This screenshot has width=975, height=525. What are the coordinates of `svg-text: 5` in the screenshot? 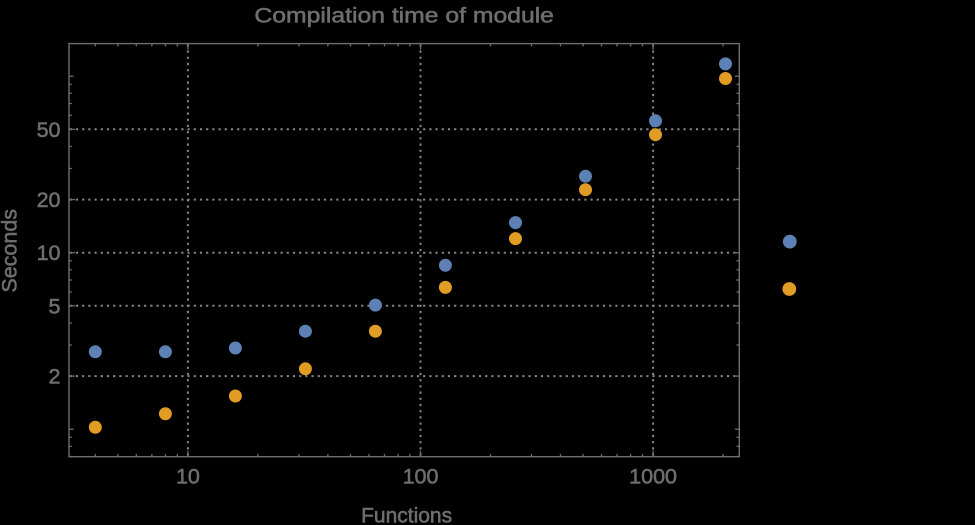 It's located at (55, 306).